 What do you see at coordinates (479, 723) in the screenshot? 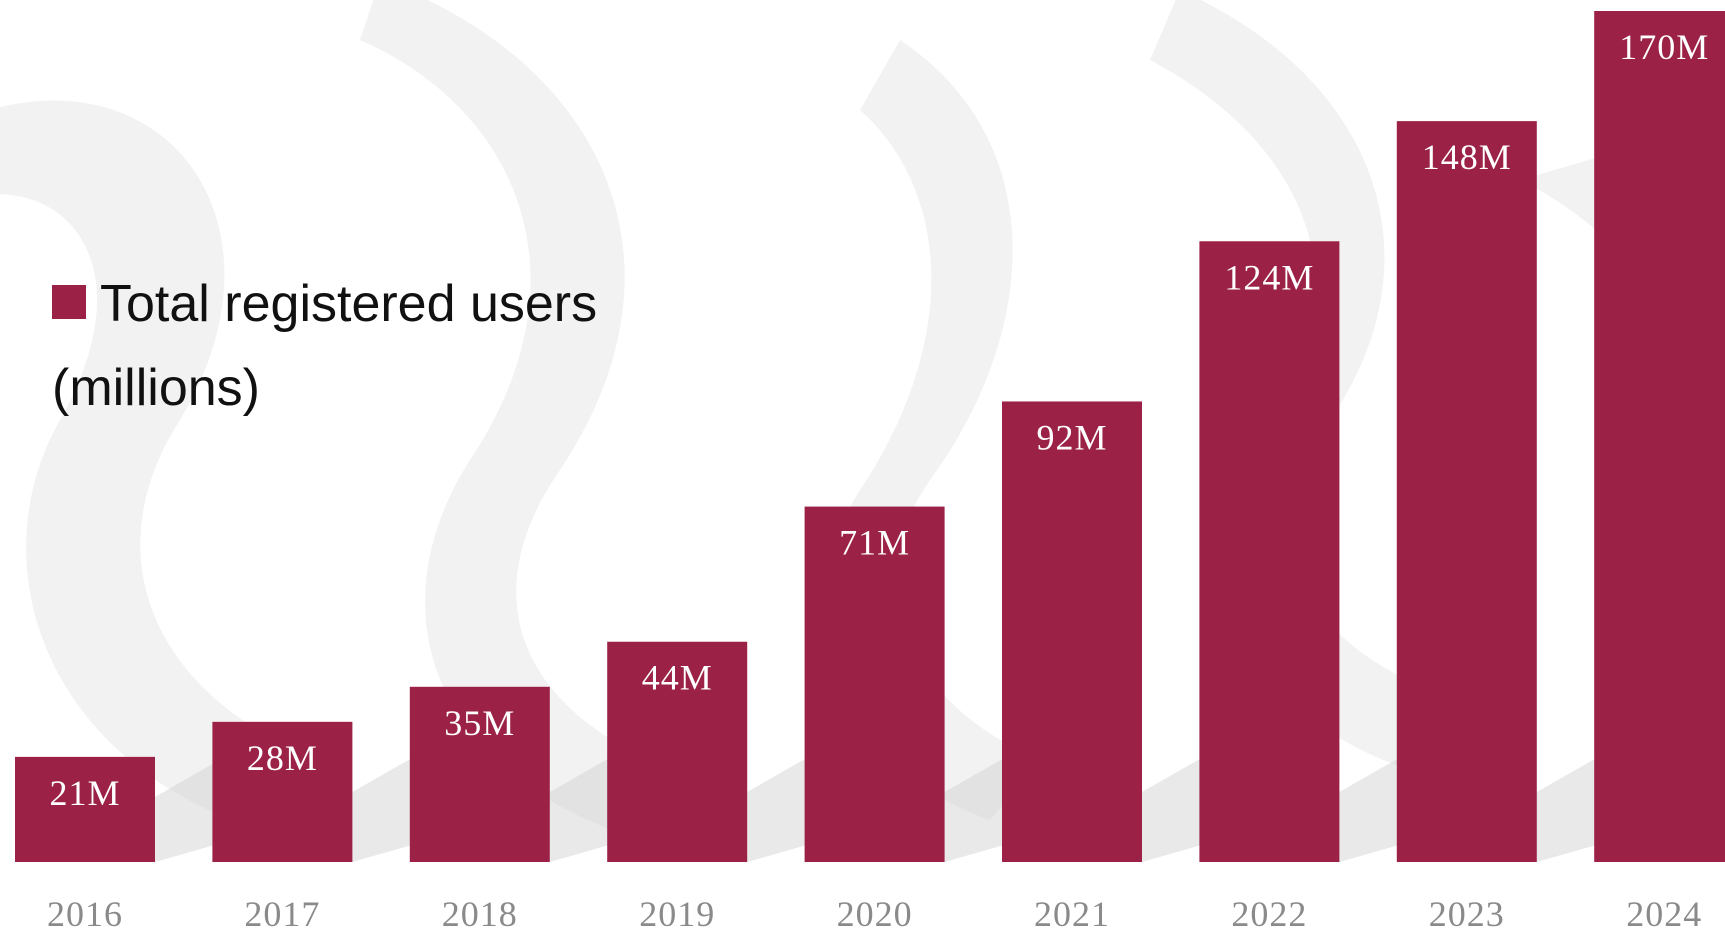
I see `bar-value-label: 35M` at bounding box center [479, 723].